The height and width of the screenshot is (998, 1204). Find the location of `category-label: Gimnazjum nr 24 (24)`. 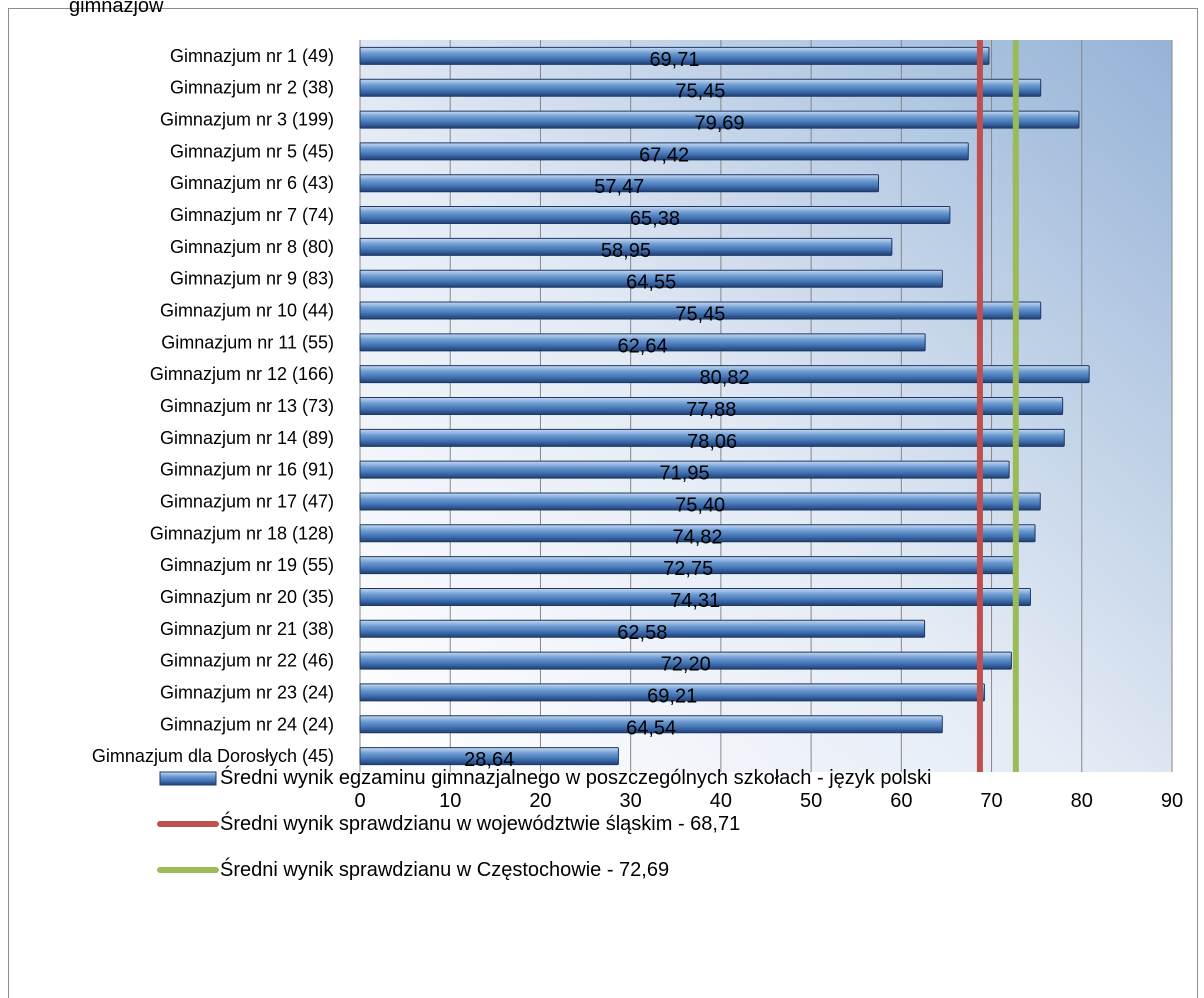

category-label: Gimnazjum nr 24 (24) is located at coordinates (247, 724).